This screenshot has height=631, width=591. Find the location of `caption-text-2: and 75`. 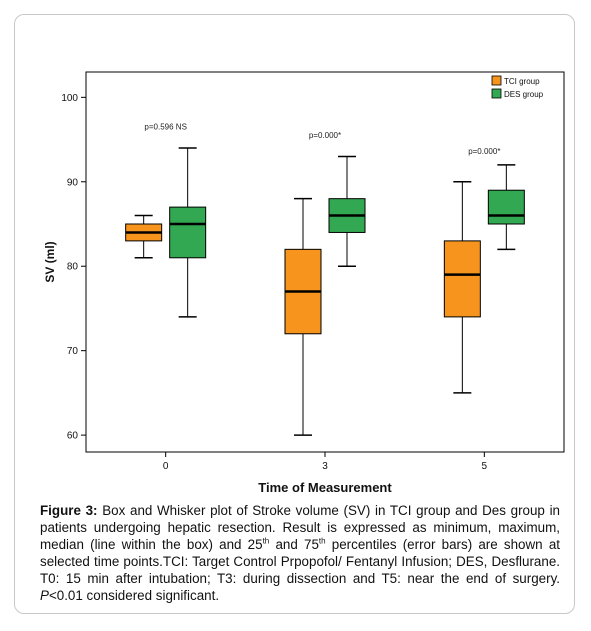

caption-text-2: and 75 is located at coordinates (294, 544).